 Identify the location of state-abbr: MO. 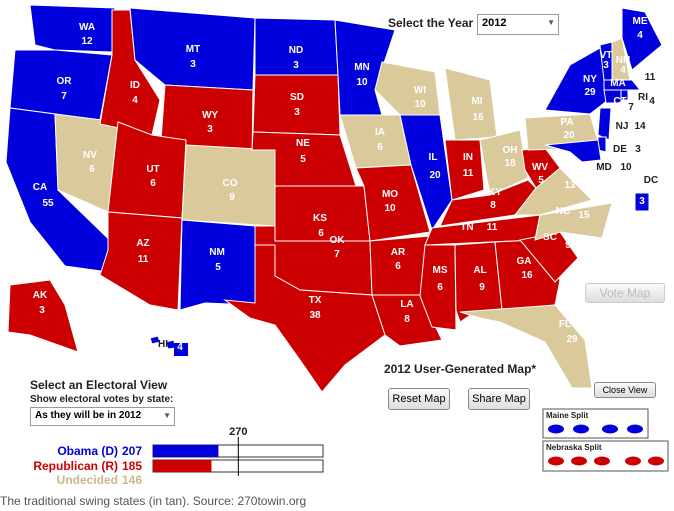
(390, 194).